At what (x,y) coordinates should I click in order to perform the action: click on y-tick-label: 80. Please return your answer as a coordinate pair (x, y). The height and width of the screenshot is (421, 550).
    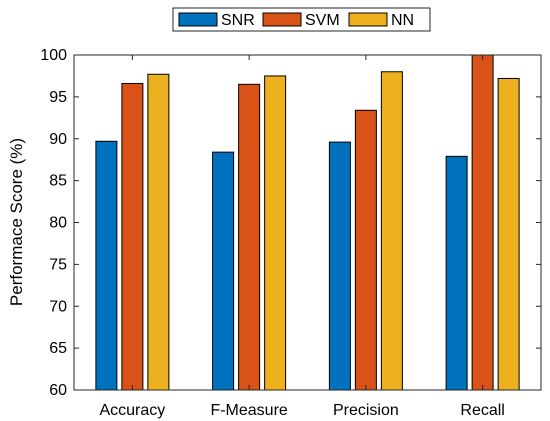
    Looking at the image, I should click on (58, 223).